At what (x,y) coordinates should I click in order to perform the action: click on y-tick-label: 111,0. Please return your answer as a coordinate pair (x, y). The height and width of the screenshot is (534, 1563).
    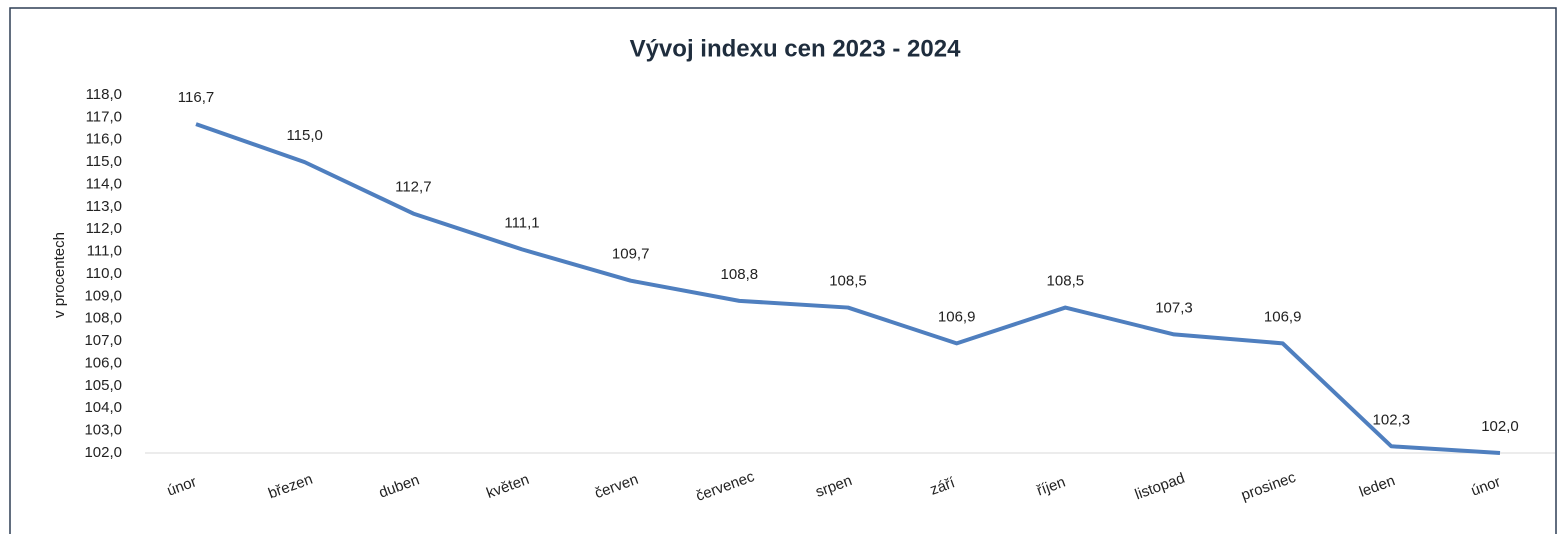
    Looking at the image, I should click on (104, 251).